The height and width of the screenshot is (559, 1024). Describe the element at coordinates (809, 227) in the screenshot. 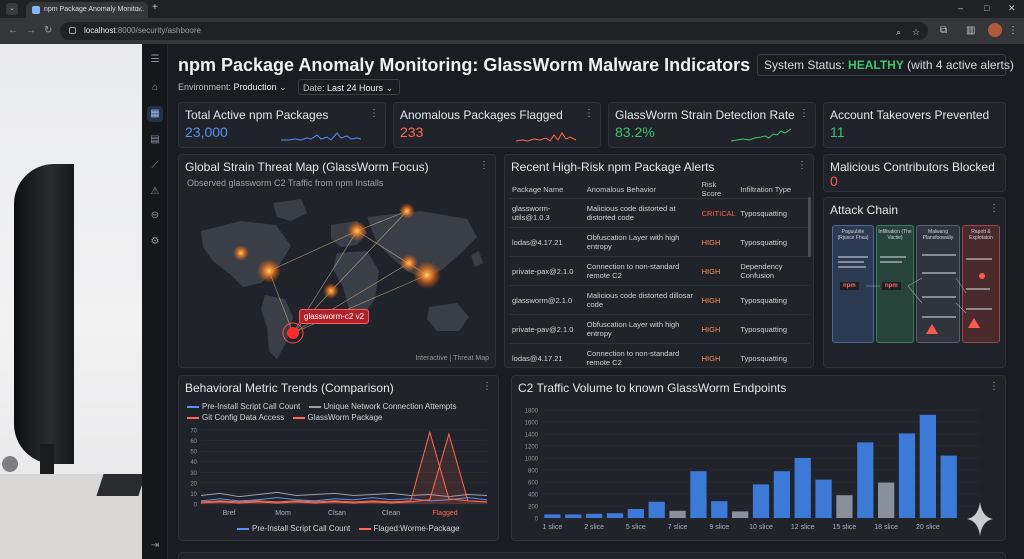

I see `table-scrollbar` at that location.